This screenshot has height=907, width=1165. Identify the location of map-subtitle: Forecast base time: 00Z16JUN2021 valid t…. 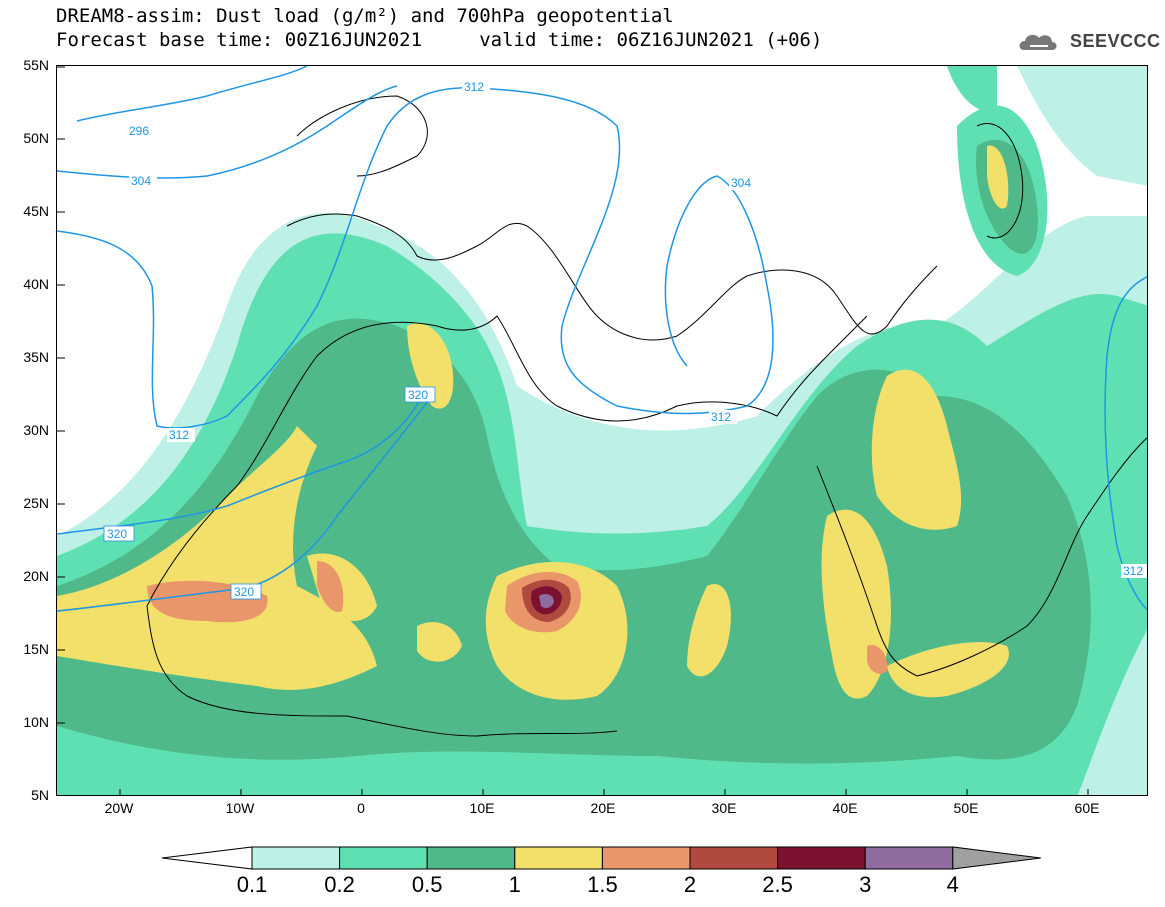
(439, 40).